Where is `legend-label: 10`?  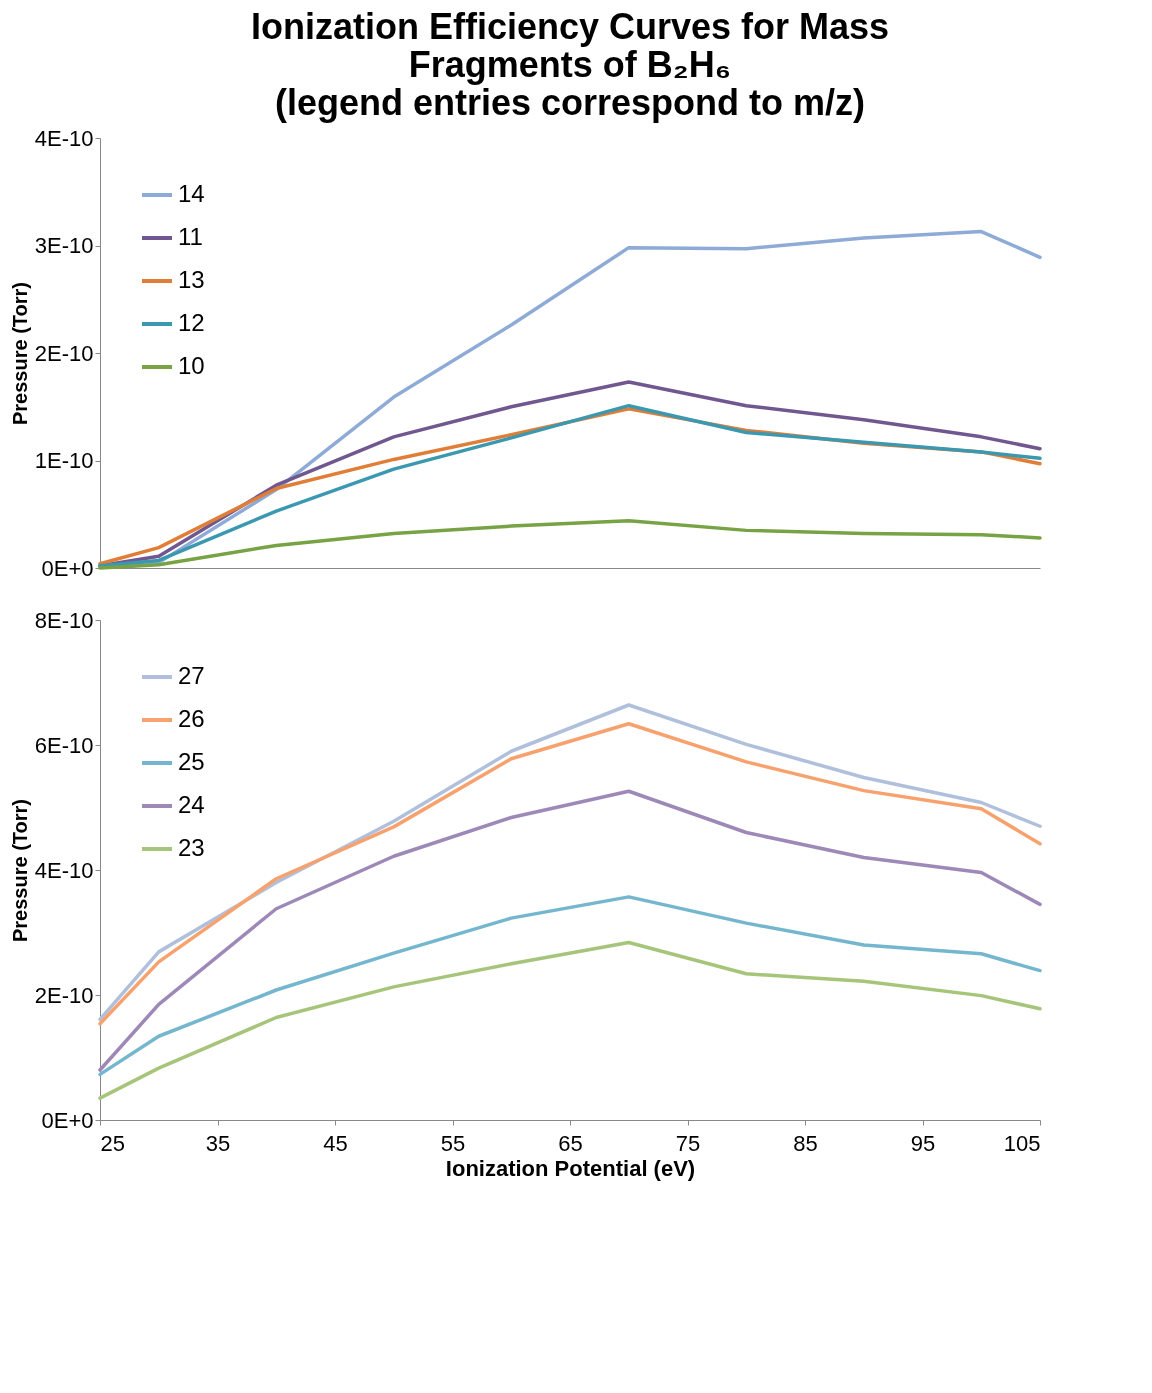 legend-label: 10 is located at coordinates (191, 365).